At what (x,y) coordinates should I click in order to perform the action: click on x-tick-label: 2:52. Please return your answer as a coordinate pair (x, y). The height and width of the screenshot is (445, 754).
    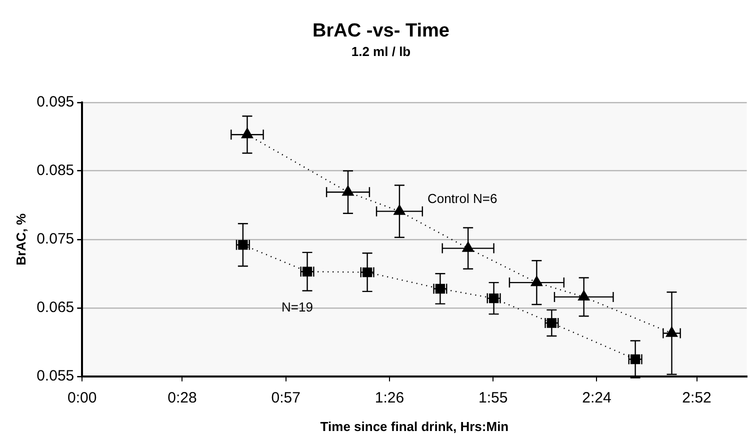
    Looking at the image, I should click on (697, 398).